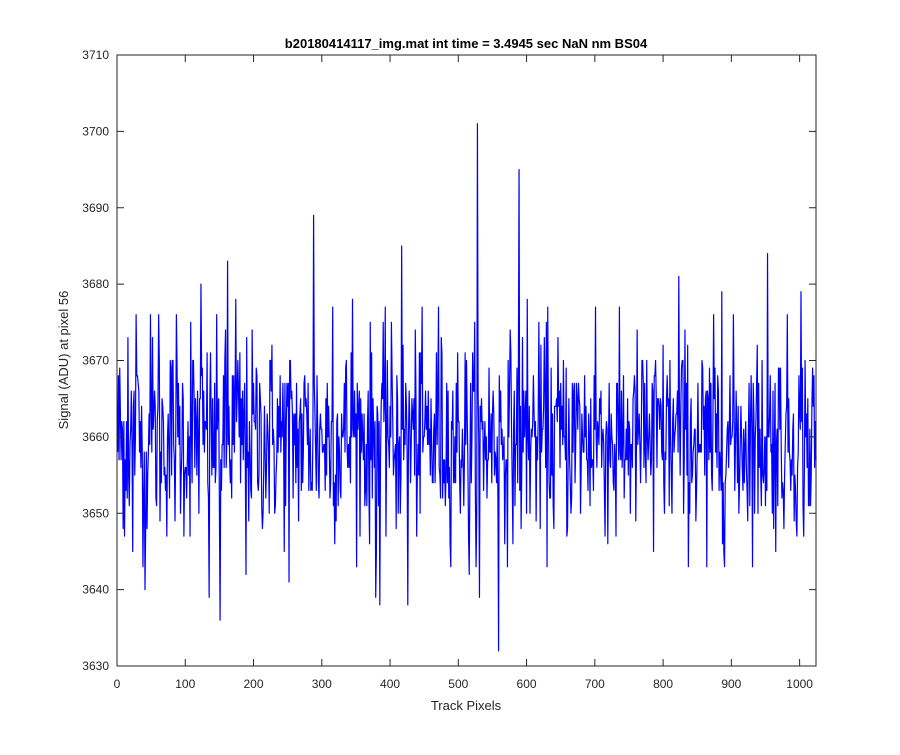  I want to click on y-tick-label: 3710, so click(95, 55).